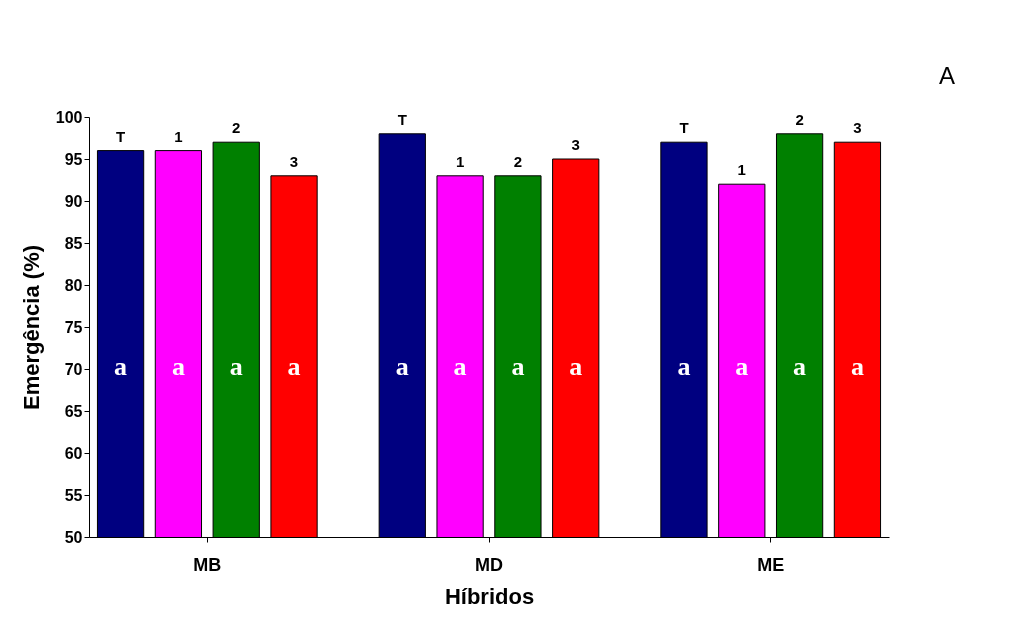 The height and width of the screenshot is (621, 1025). I want to click on y-tick-label: 95, so click(73, 159).